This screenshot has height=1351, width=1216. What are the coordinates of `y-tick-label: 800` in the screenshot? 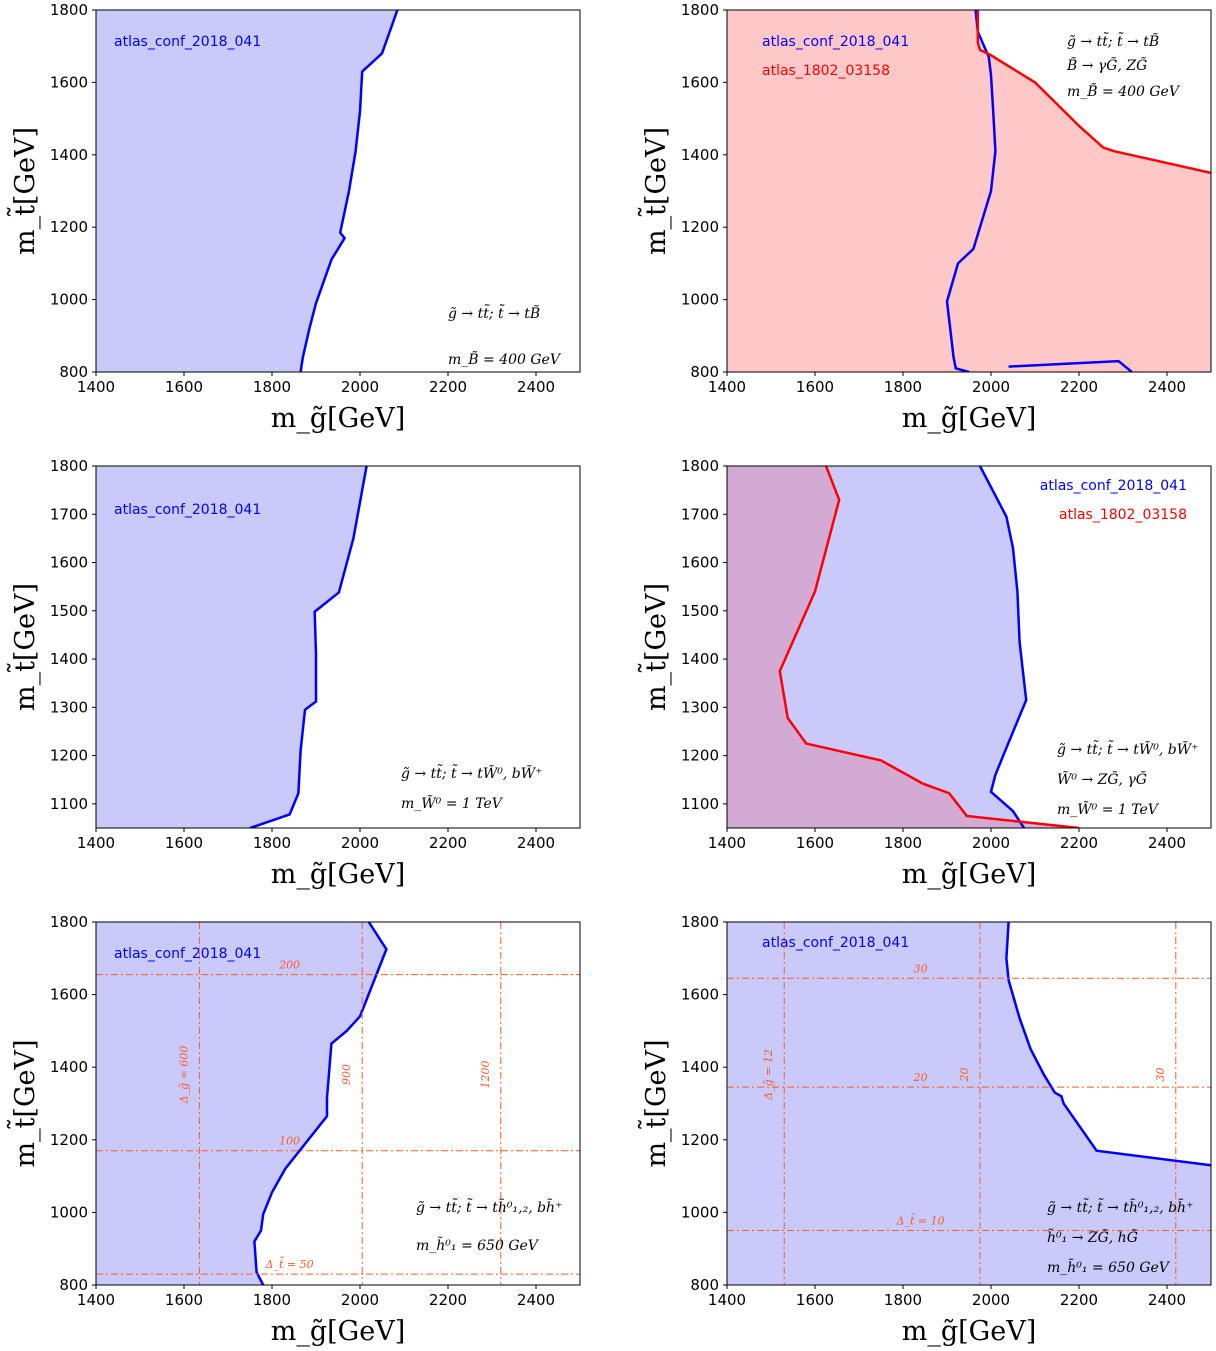 It's located at (73, 372).